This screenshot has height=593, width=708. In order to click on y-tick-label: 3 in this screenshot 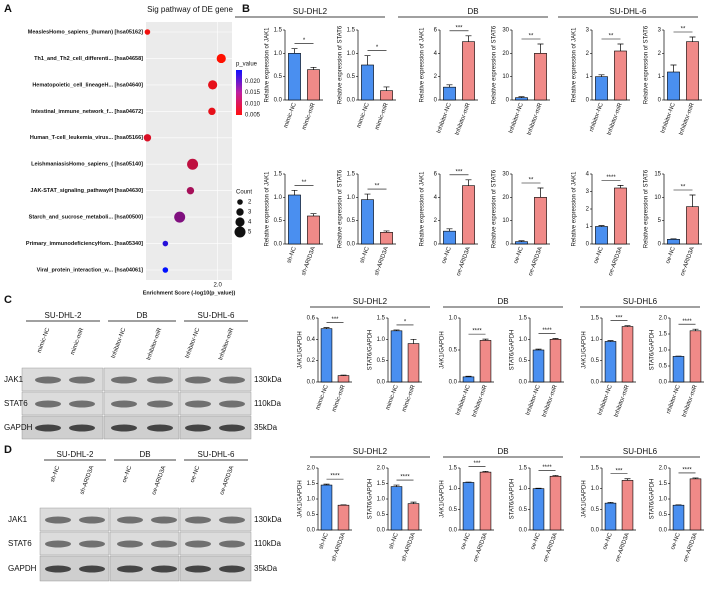, I will do `click(588, 31)`.